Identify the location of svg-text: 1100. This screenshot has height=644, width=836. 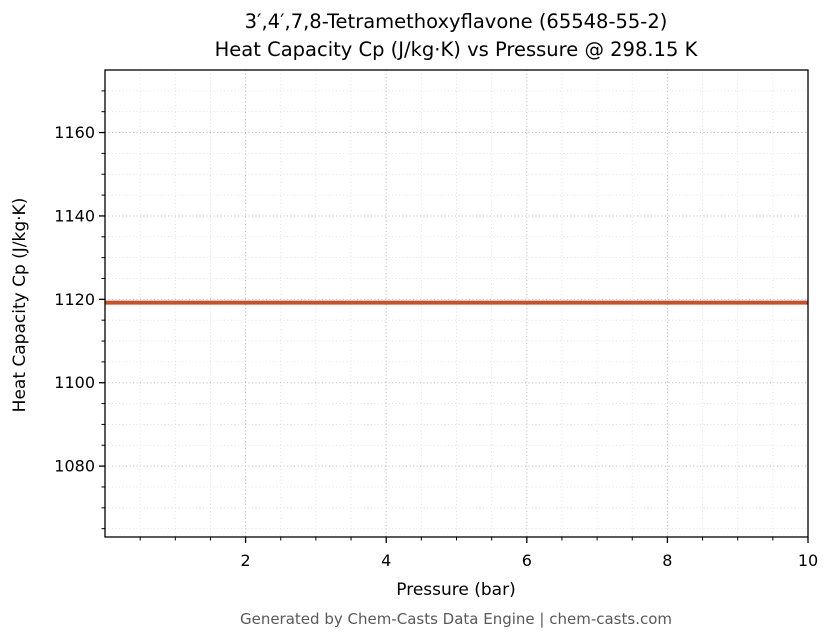
(74, 382).